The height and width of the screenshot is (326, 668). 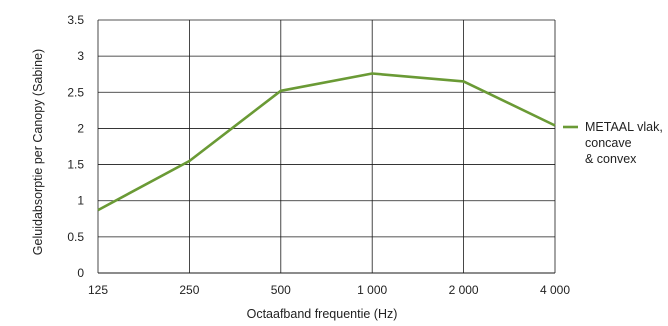 What do you see at coordinates (75, 20) in the screenshot?
I see `y-tick-label: 3.5` at bounding box center [75, 20].